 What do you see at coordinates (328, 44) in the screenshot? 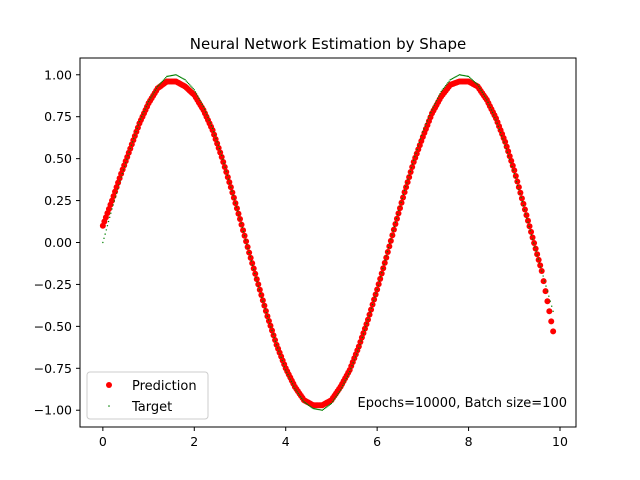
I see `chart-title: Neural Network Estimation by Shape` at bounding box center [328, 44].